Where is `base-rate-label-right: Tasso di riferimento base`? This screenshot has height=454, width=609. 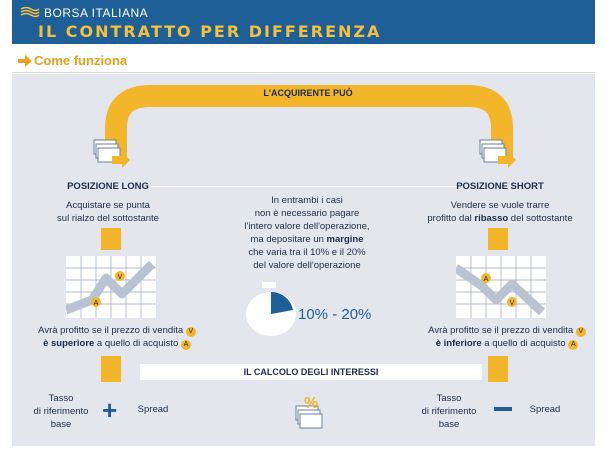
base-rate-label-right: Tasso di riferimento base is located at coordinates (449, 411).